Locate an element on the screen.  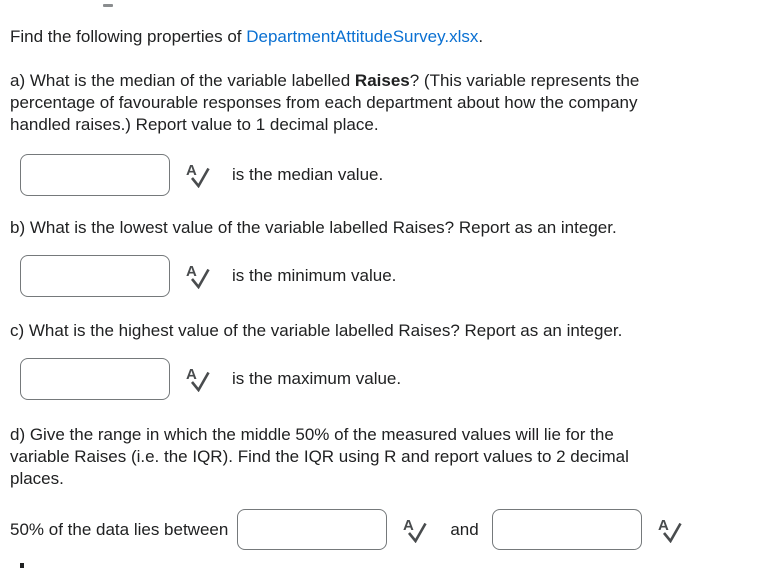
iqr-lower-bound-input is located at coordinates (312, 529).